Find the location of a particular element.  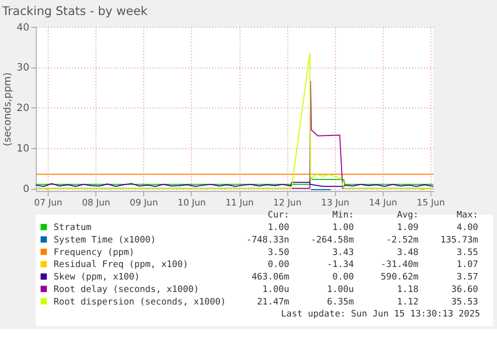

y-tick-label: 0 is located at coordinates (26, 189).